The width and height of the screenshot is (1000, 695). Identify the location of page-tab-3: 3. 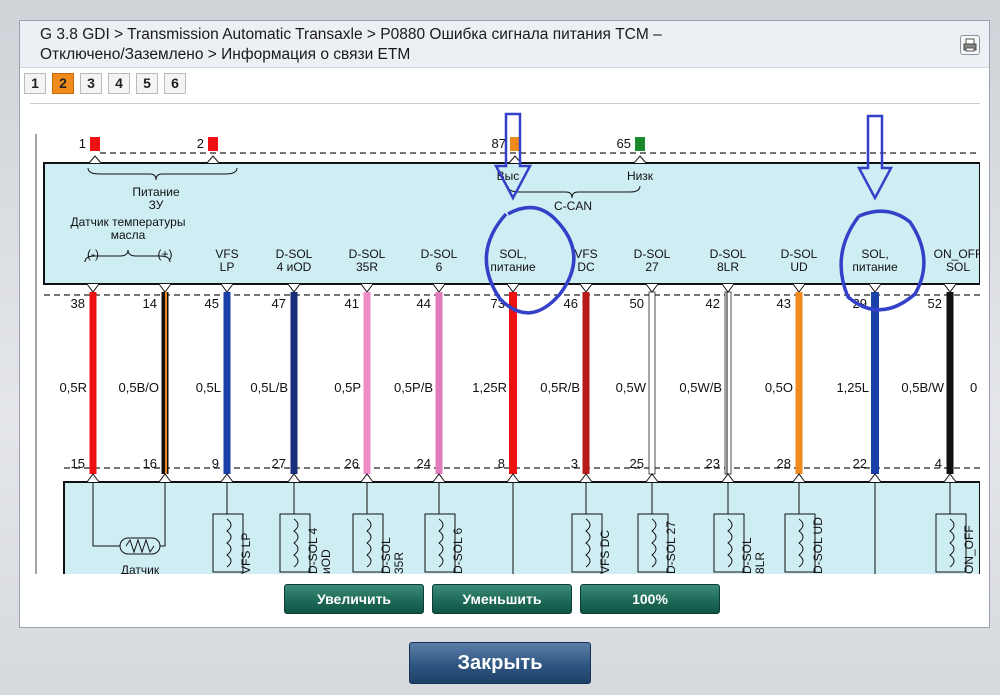
(91, 83).